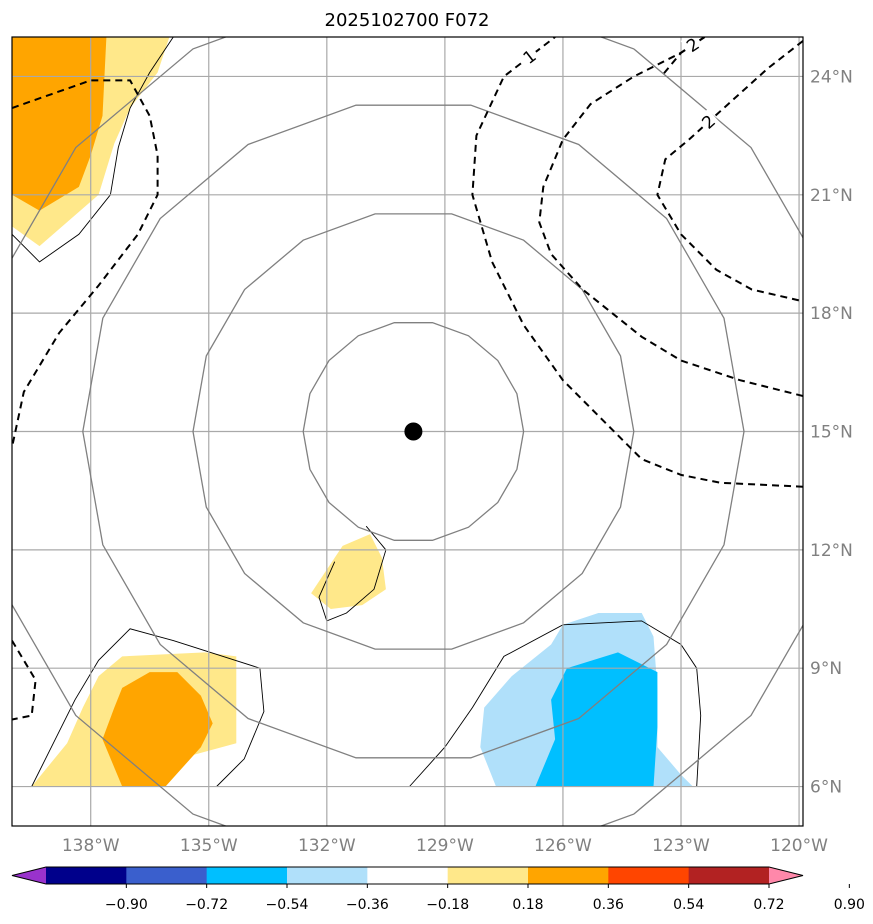 The height and width of the screenshot is (924, 873). What do you see at coordinates (826, 788) in the screenshot?
I see `lat-tick-label: 6°N` at bounding box center [826, 788].